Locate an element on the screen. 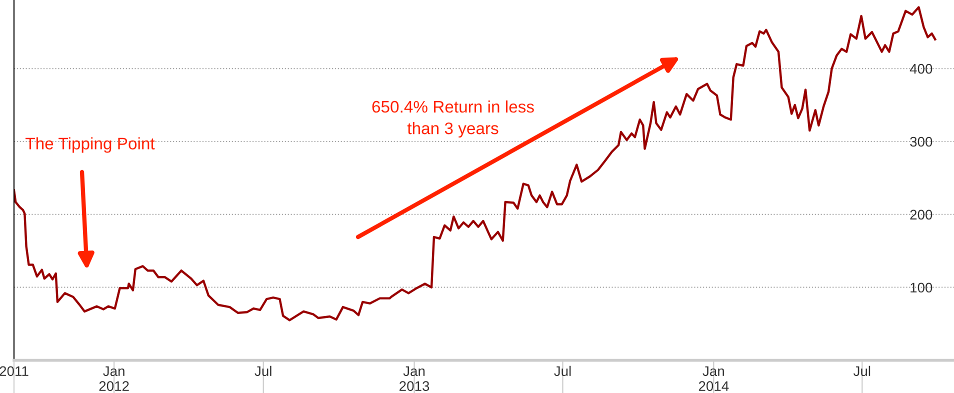  annotation: The Tipping Point is located at coordinates (90, 145).